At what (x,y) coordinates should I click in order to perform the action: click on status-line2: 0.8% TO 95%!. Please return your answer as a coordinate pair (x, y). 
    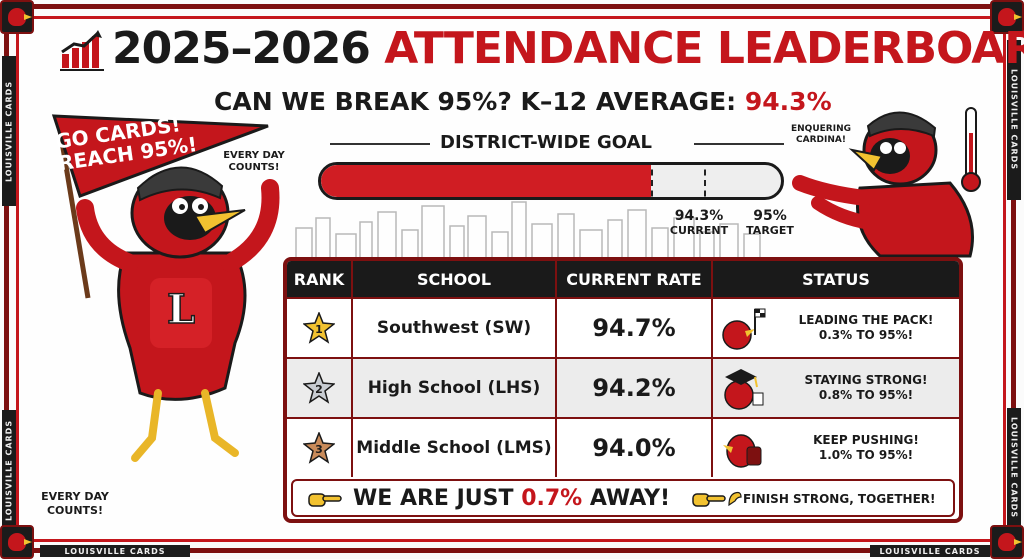
    Looking at the image, I should click on (866, 395).